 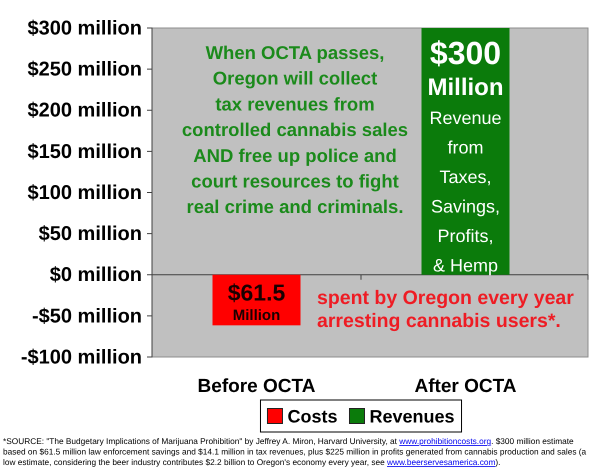 What do you see at coordinates (85, 151) in the screenshot?
I see `y-tick-label: $150 million` at bounding box center [85, 151].